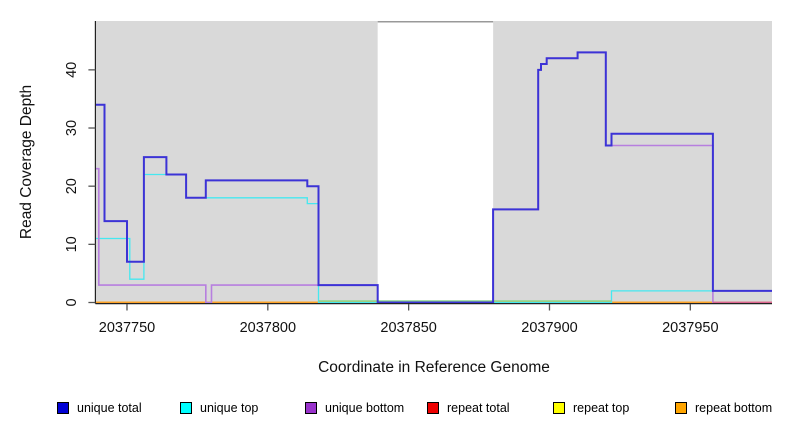 Image resolution: width=792 pixels, height=432 pixels. I want to click on legend-label: unique total, so click(109, 408).